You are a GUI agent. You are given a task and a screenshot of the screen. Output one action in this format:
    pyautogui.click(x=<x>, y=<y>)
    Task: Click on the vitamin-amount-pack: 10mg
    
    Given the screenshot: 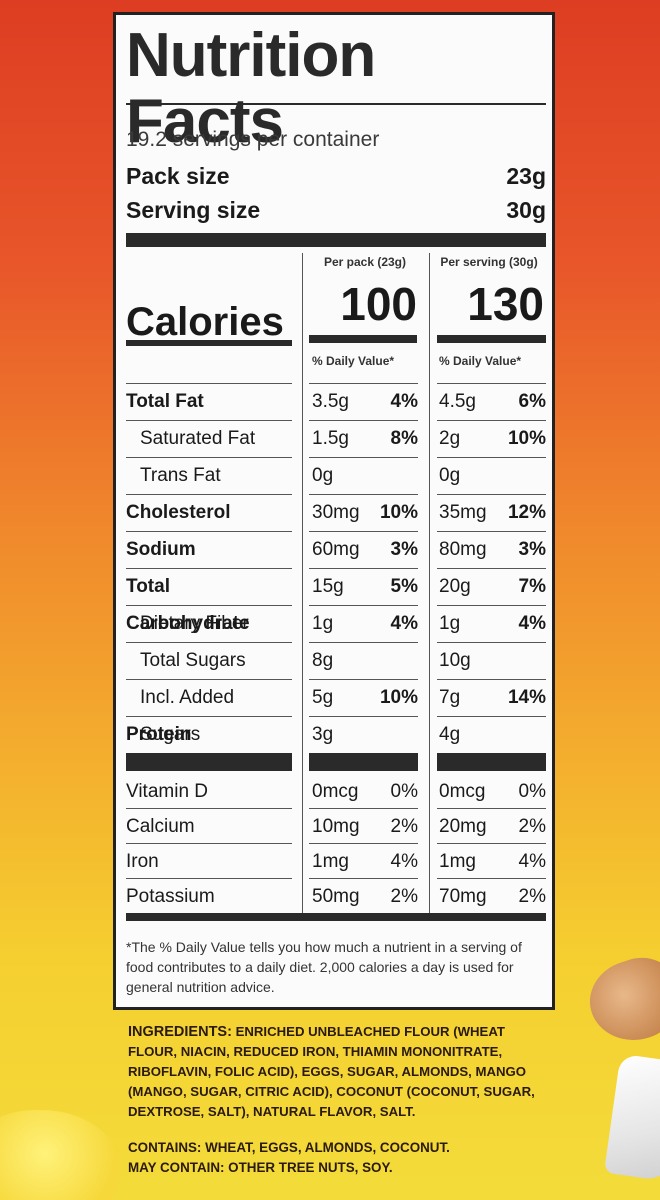 What is the action you would take?
    pyautogui.click(x=336, y=826)
    